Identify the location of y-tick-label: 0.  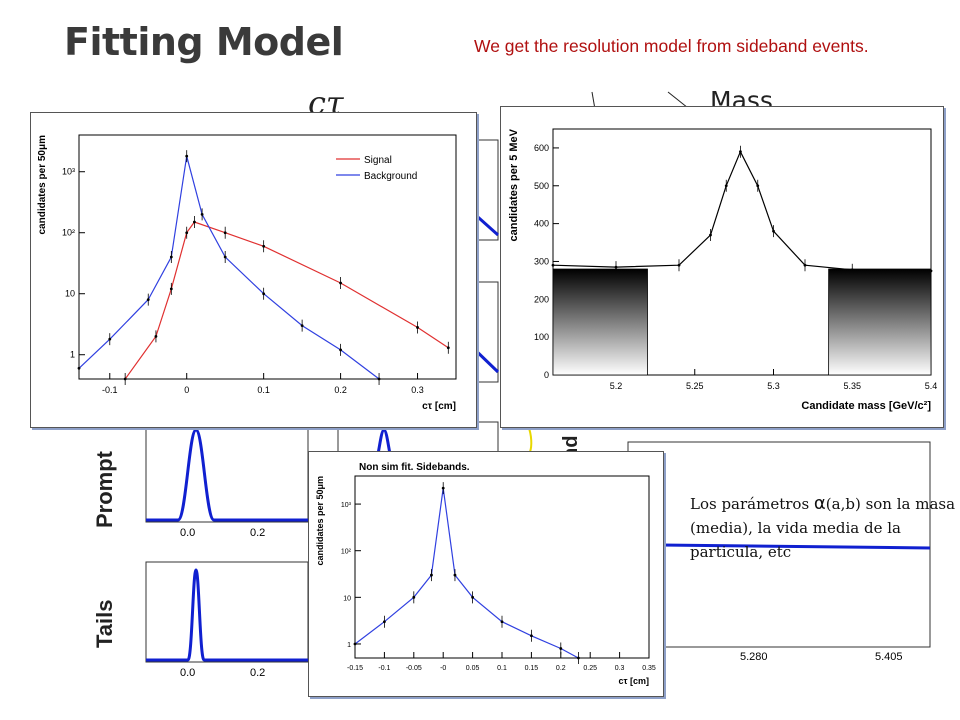
(546, 375).